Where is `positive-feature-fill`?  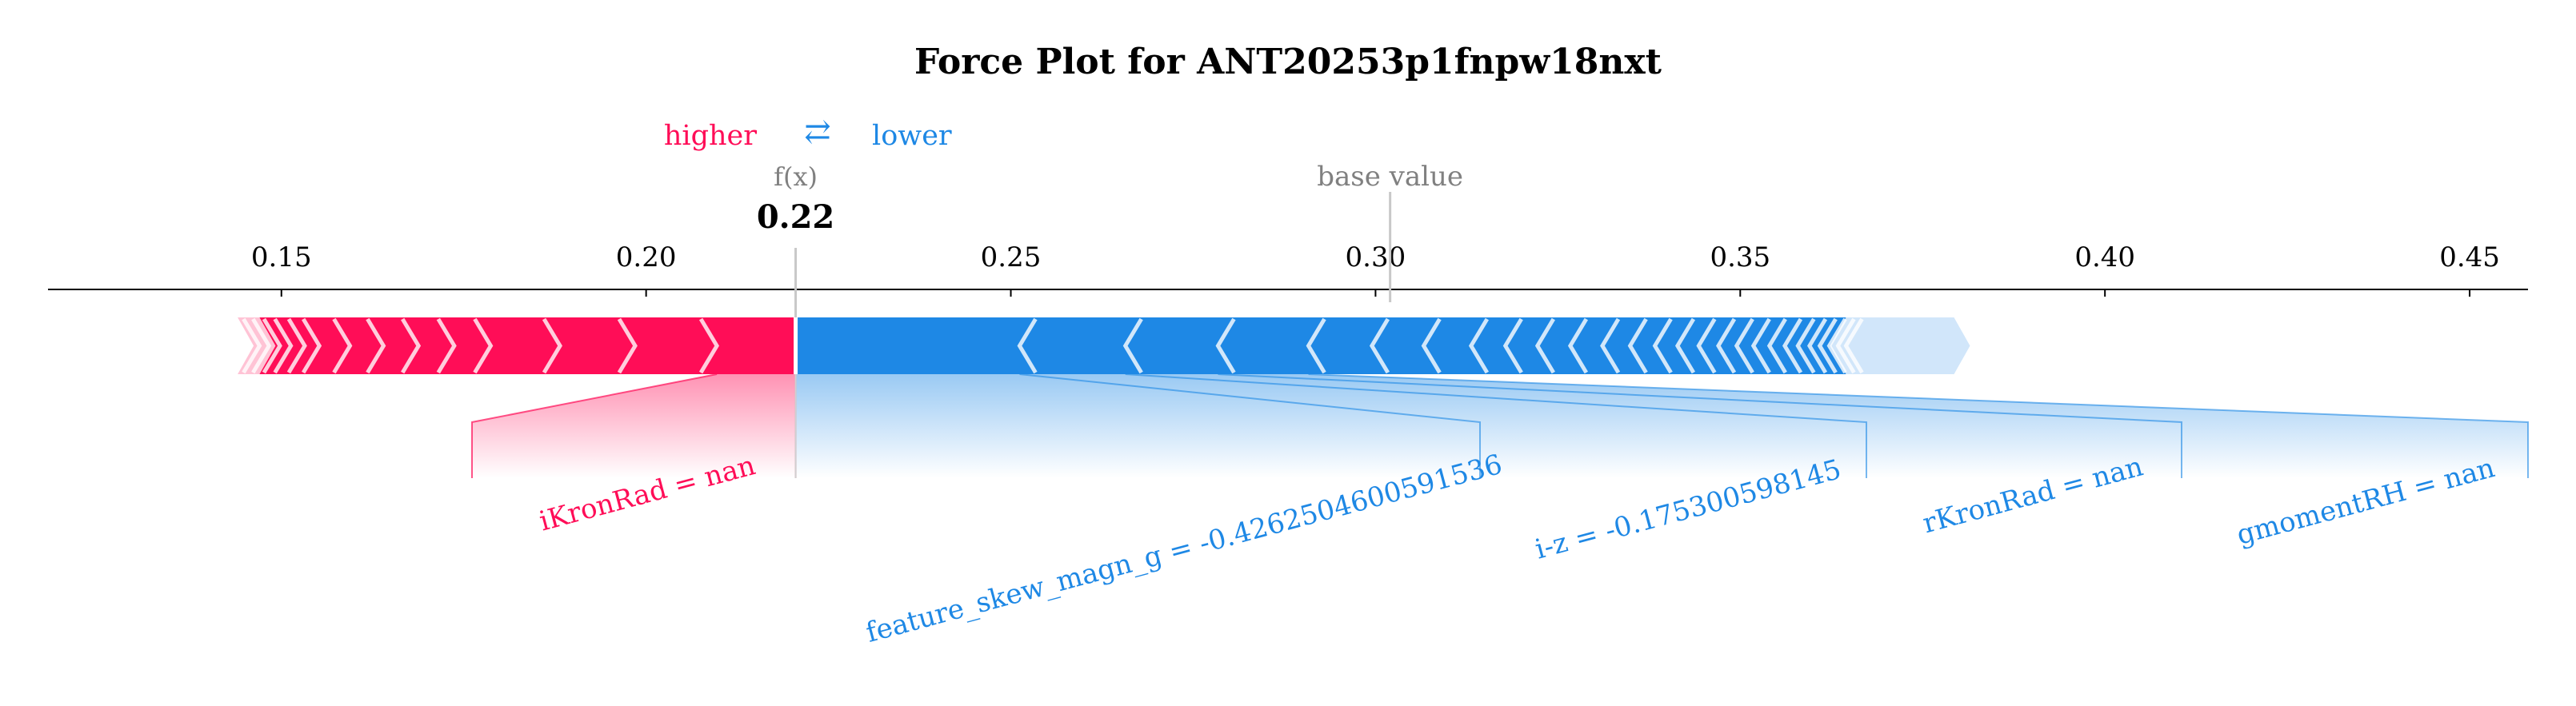
positive-feature-fill is located at coordinates (634, 426).